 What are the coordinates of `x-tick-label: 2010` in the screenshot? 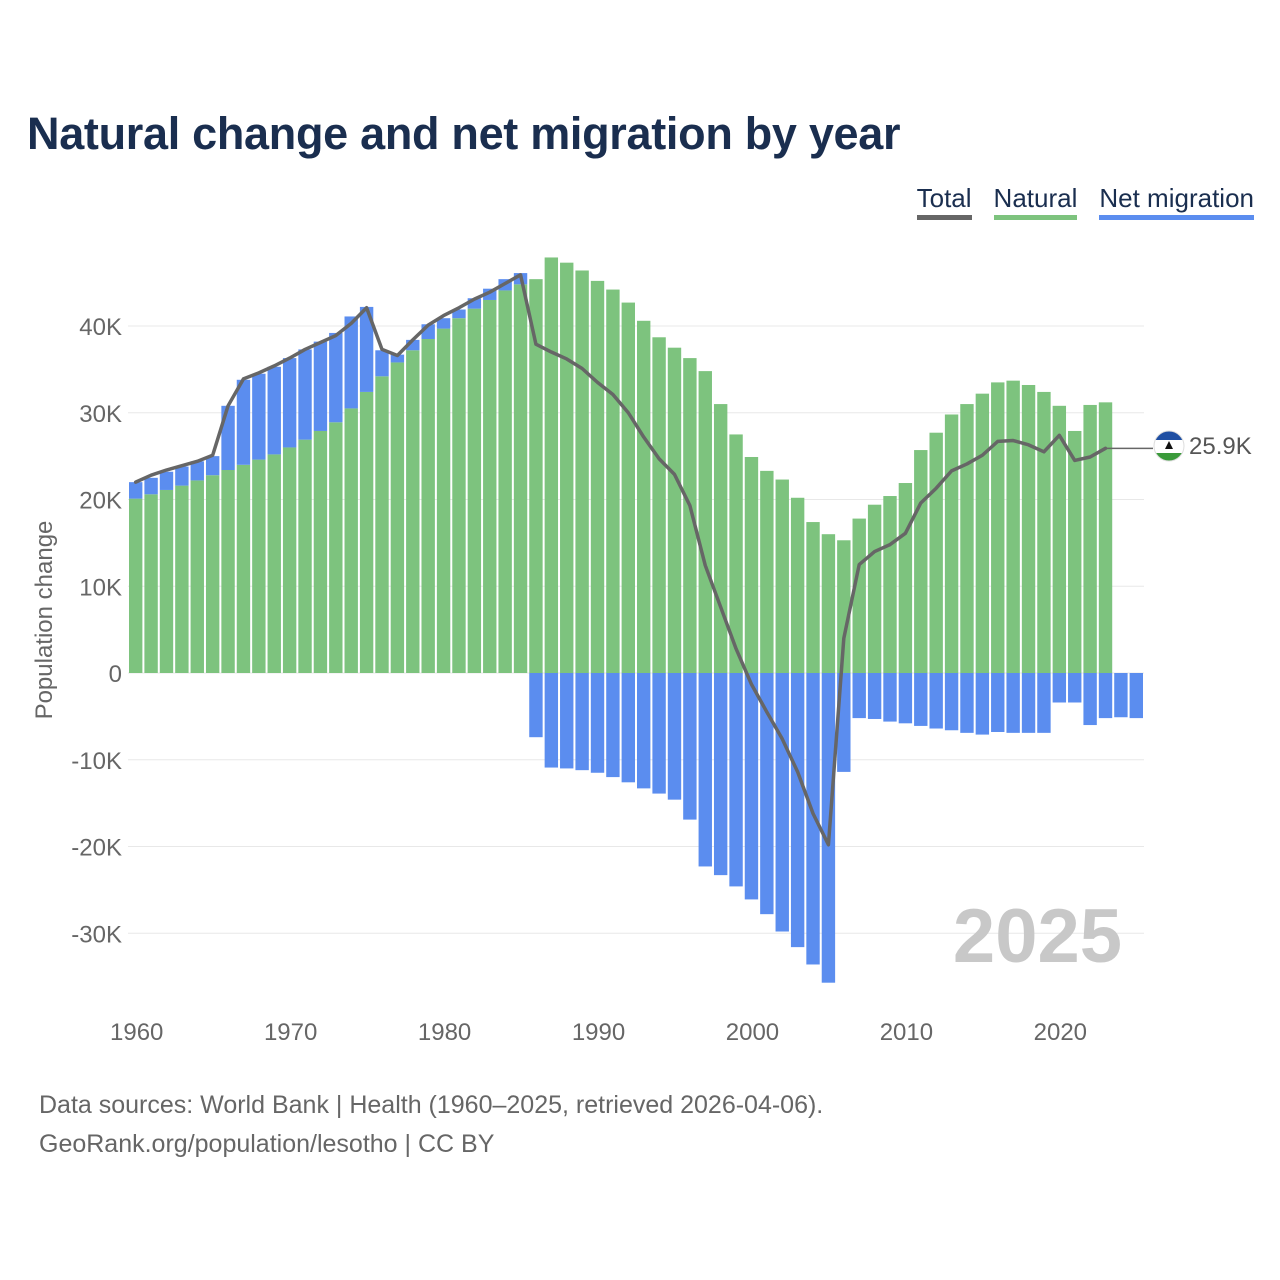 It's located at (906, 1032).